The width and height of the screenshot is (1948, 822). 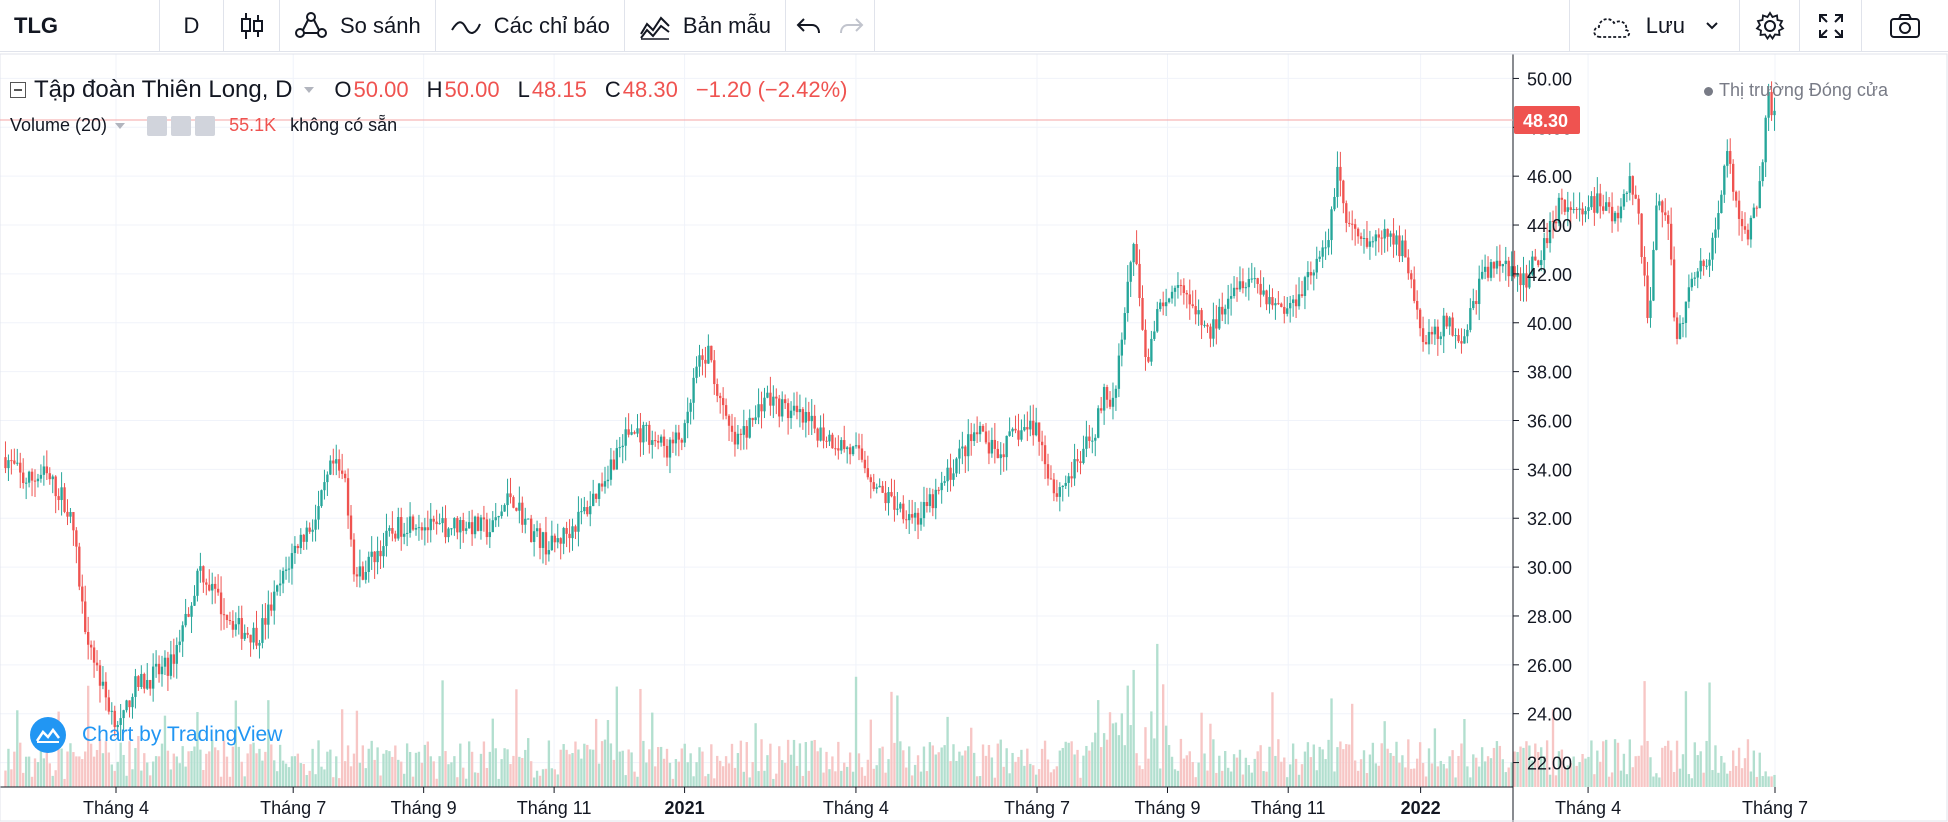 What do you see at coordinates (851, 26) in the screenshot?
I see `redo-icon` at bounding box center [851, 26].